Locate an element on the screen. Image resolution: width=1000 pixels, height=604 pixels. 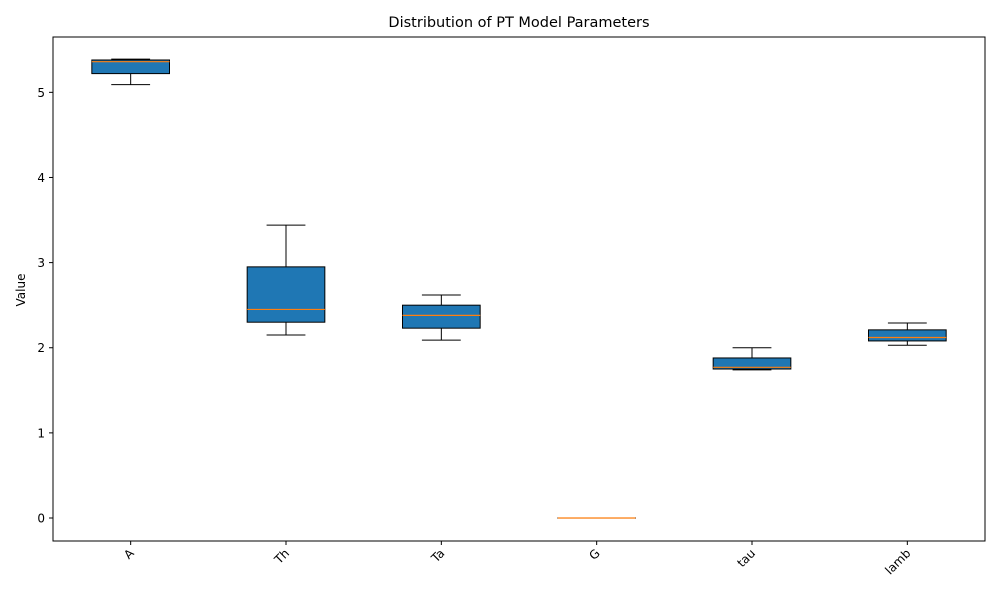
x-tick-label-tau: tau is located at coordinates (746, 558).